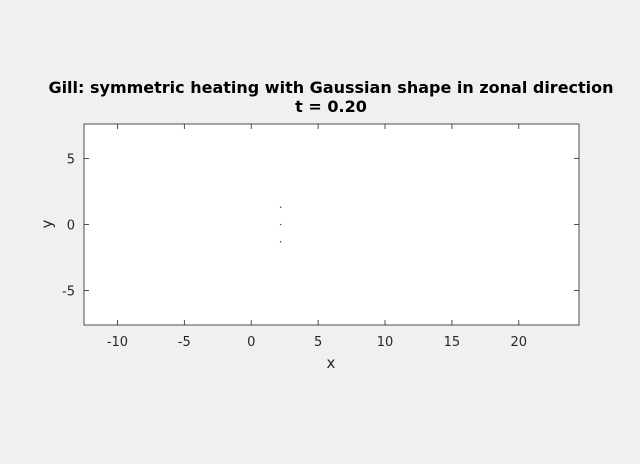  What do you see at coordinates (385, 342) in the screenshot?
I see `x-tick-label: 10` at bounding box center [385, 342].